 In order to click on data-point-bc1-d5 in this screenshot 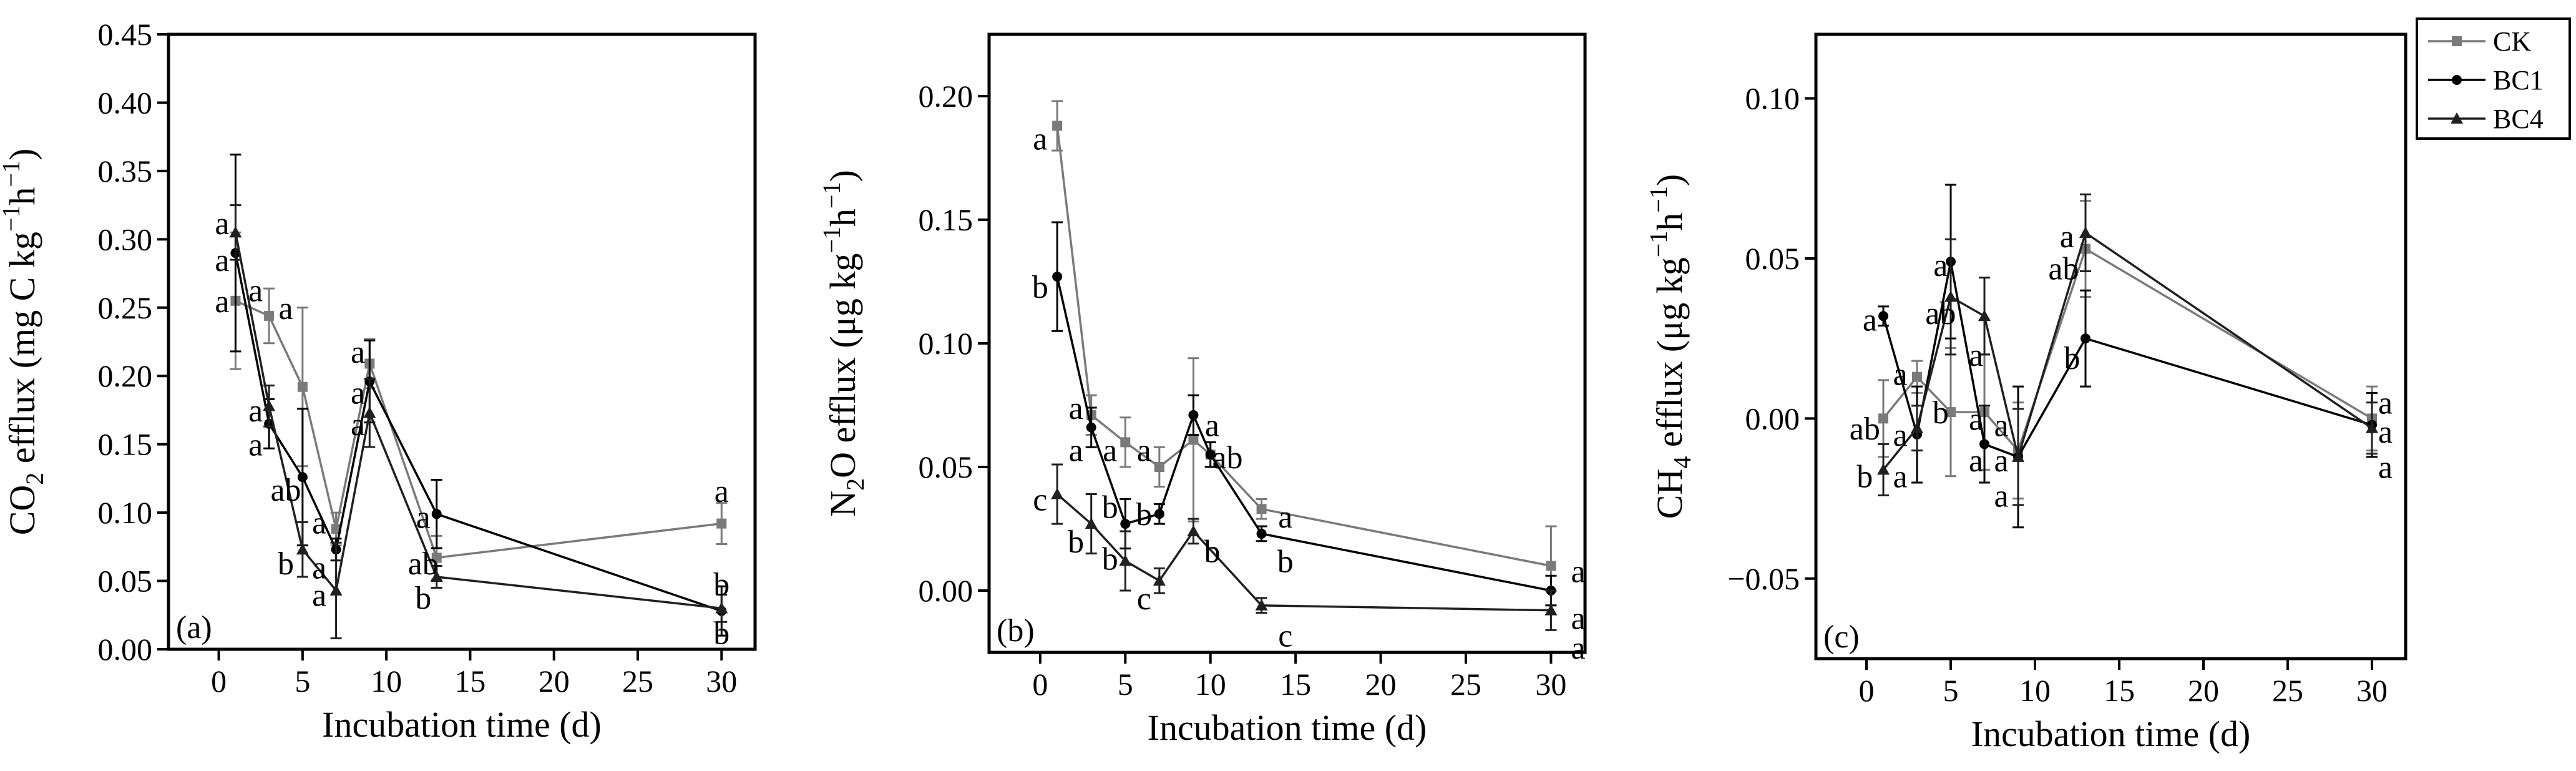, I will do `click(302, 477)`.